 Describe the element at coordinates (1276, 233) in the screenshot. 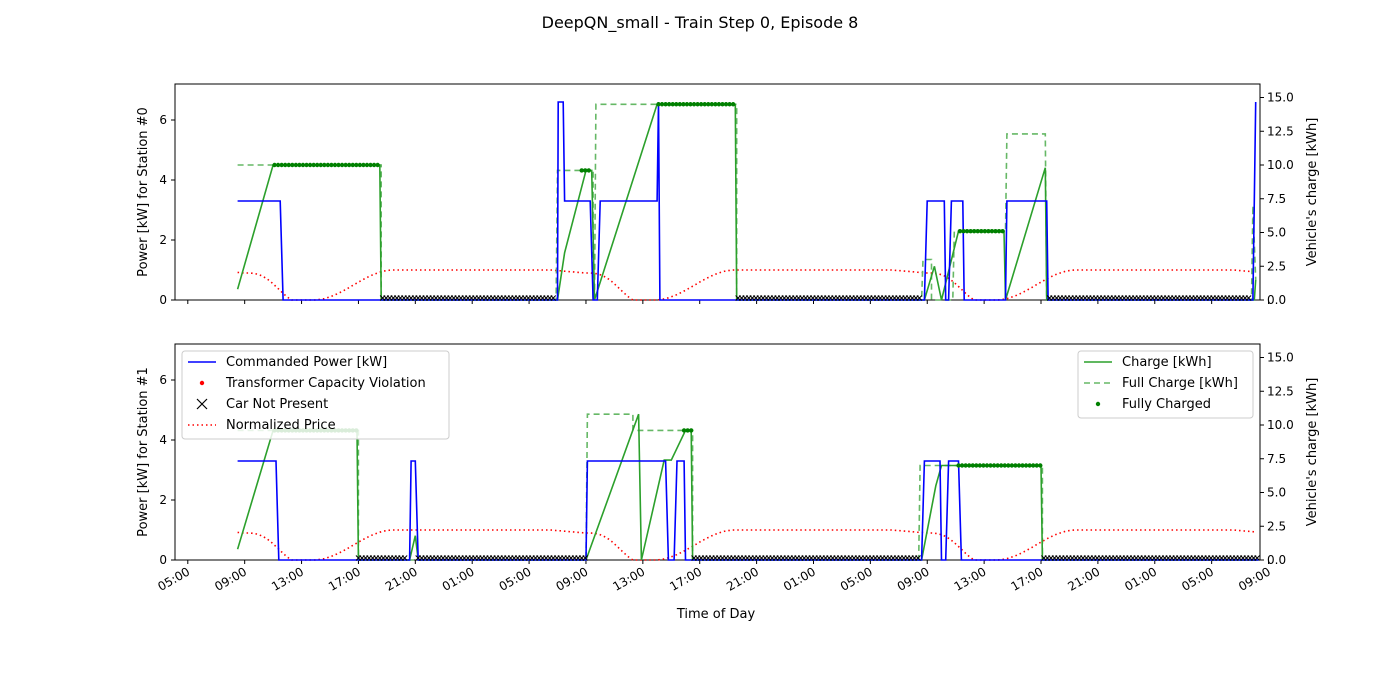

I see `y-right-tick-label: 5.0` at that location.